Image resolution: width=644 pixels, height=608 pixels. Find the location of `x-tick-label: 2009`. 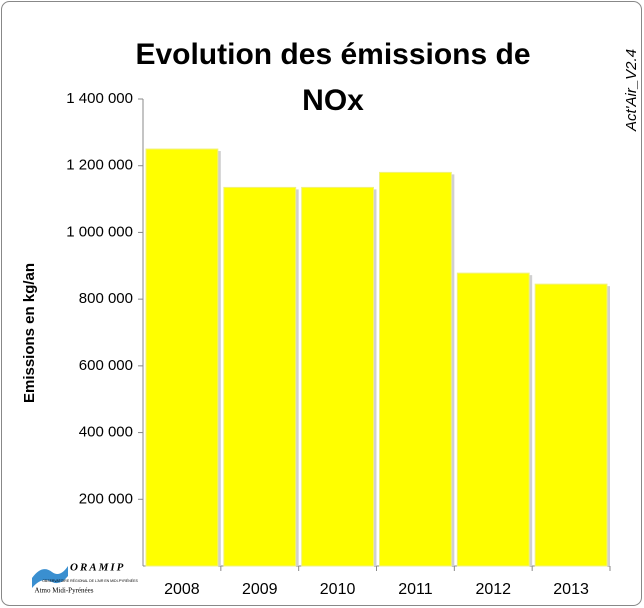

x-tick-label: 2009 is located at coordinates (260, 589).